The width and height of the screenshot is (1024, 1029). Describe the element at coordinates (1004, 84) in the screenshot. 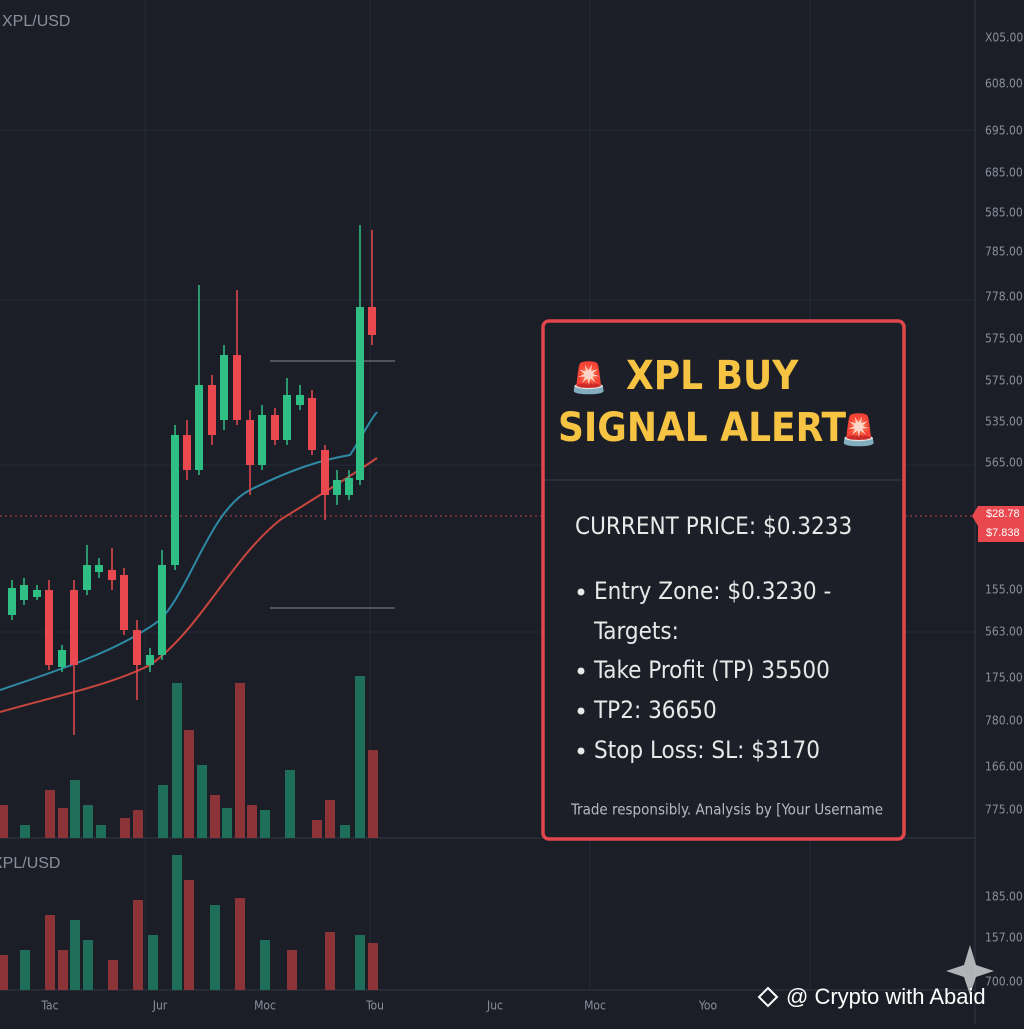

I see `price-label: 608.00` at that location.